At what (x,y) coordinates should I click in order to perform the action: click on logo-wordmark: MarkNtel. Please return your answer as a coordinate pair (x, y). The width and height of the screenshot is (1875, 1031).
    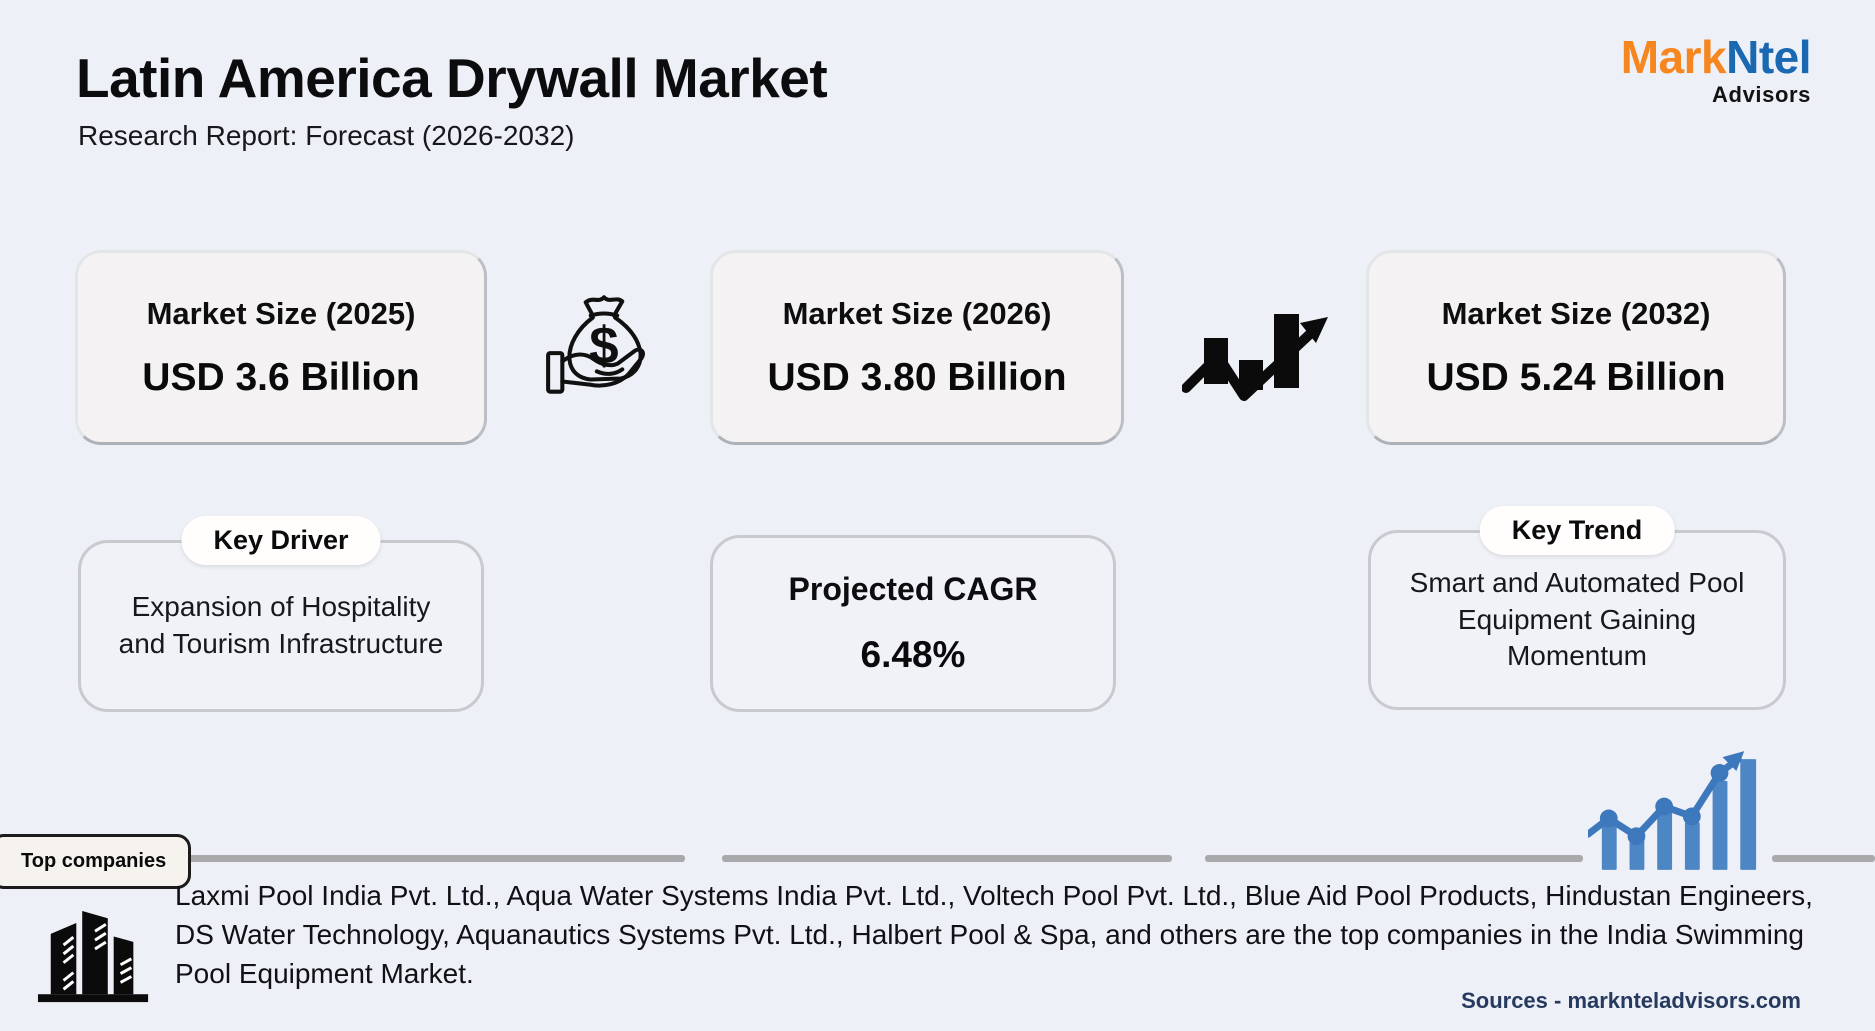
    Looking at the image, I should click on (1716, 57).